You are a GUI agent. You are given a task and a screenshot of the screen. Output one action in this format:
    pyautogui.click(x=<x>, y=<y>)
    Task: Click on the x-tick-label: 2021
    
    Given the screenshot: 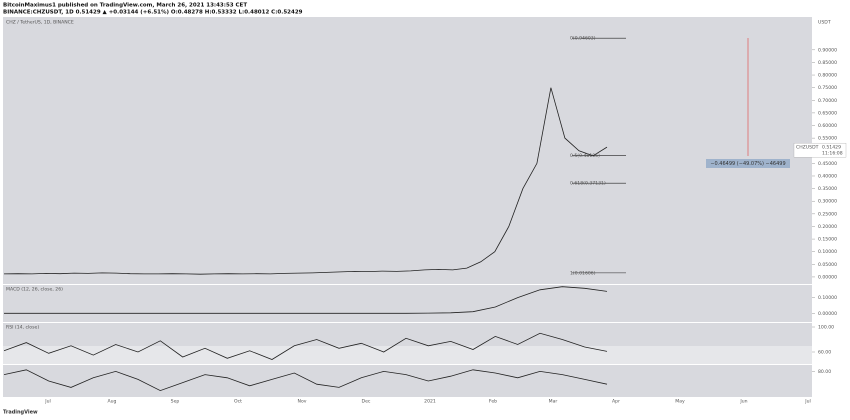 What is the action you would take?
    pyautogui.click(x=430, y=402)
    